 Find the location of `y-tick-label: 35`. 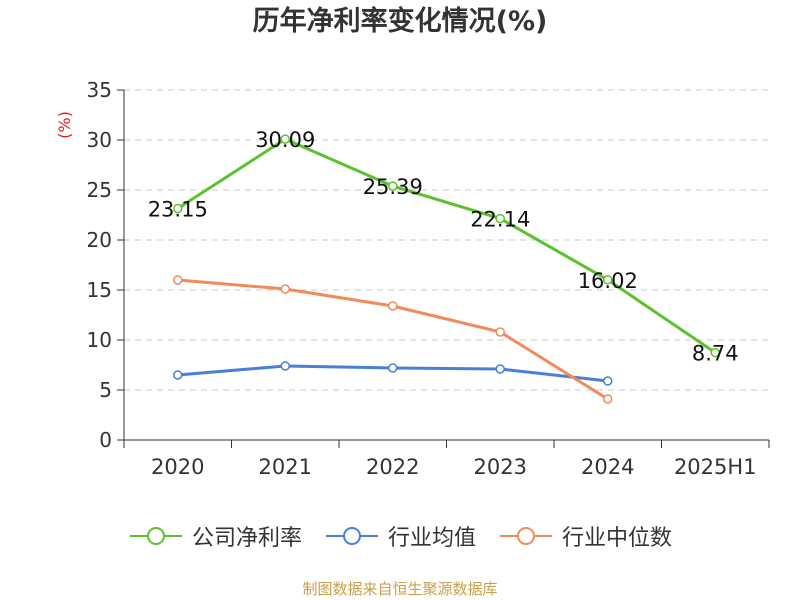

y-tick-label: 35 is located at coordinates (99, 90).